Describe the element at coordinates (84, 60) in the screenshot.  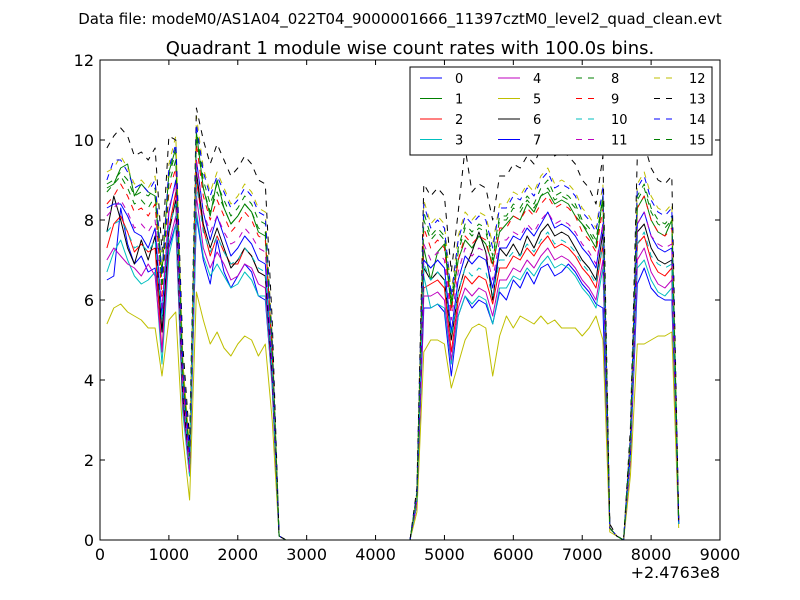
I see `y-tick-label: 12` at that location.